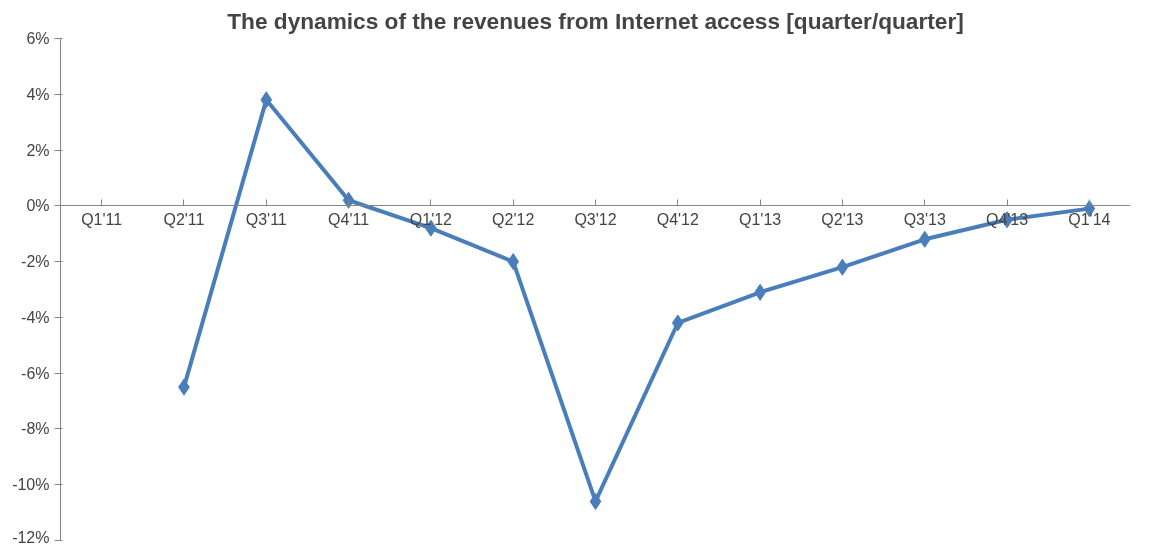 This screenshot has width=1164, height=559. Describe the element at coordinates (102, 219) in the screenshot. I see `x-tick-label: Q1'11` at that location.